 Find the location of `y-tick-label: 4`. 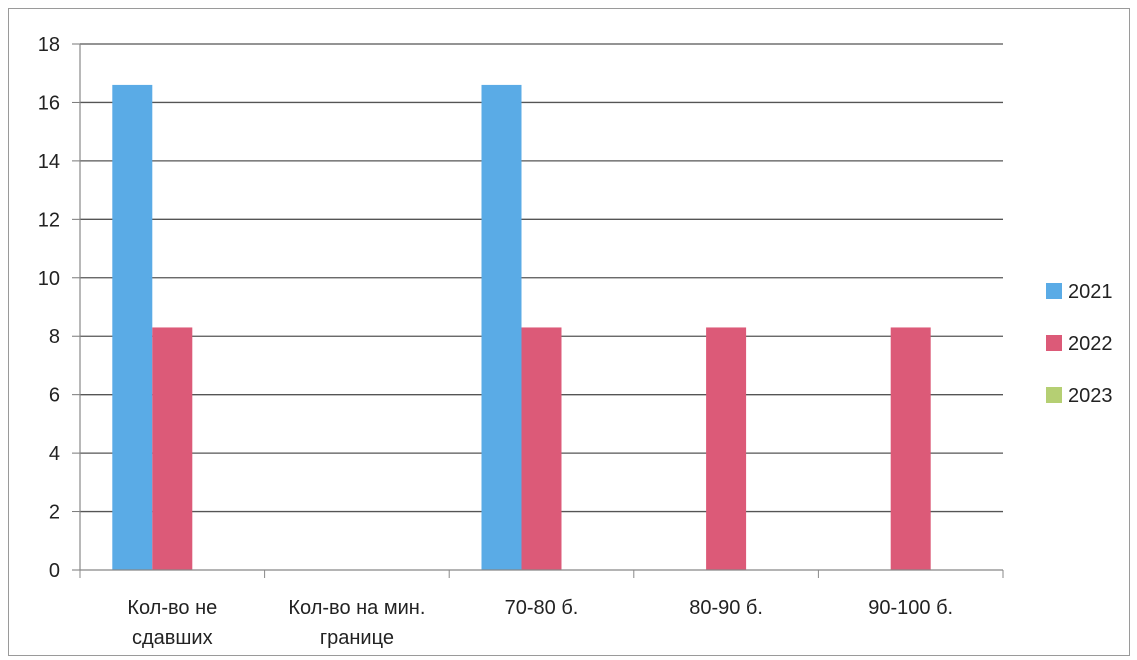

y-tick-label: 4 is located at coordinates (54, 454).